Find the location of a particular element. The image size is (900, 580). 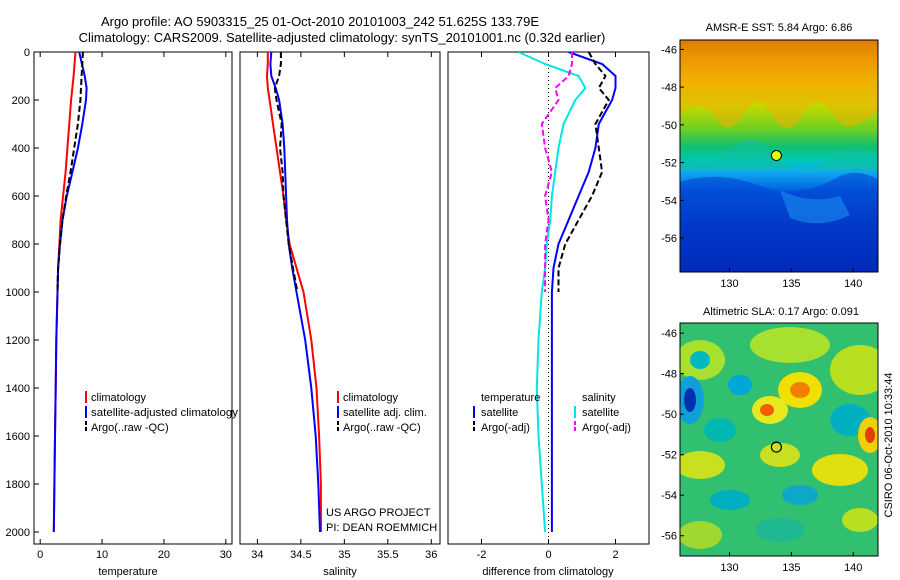

difference-lines is located at coordinates (567, 292).